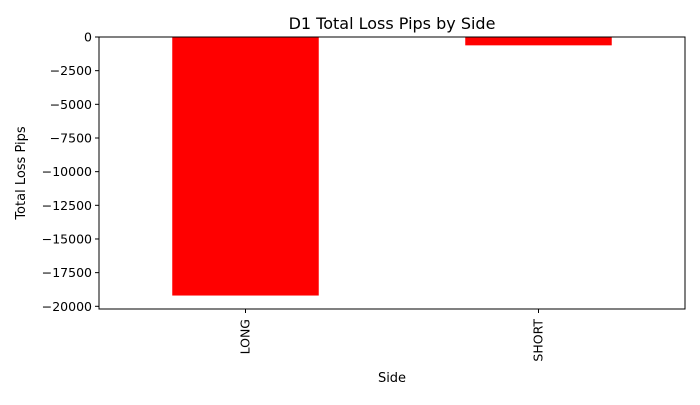 The image size is (700, 405). I want to click on y-tick-label: −17500, so click(67, 272).